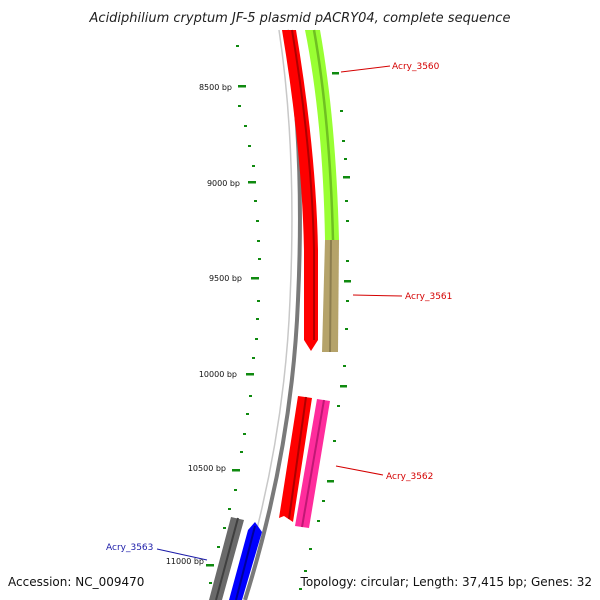 The image size is (600, 600). I want to click on feature-pink, so click(312, 463).